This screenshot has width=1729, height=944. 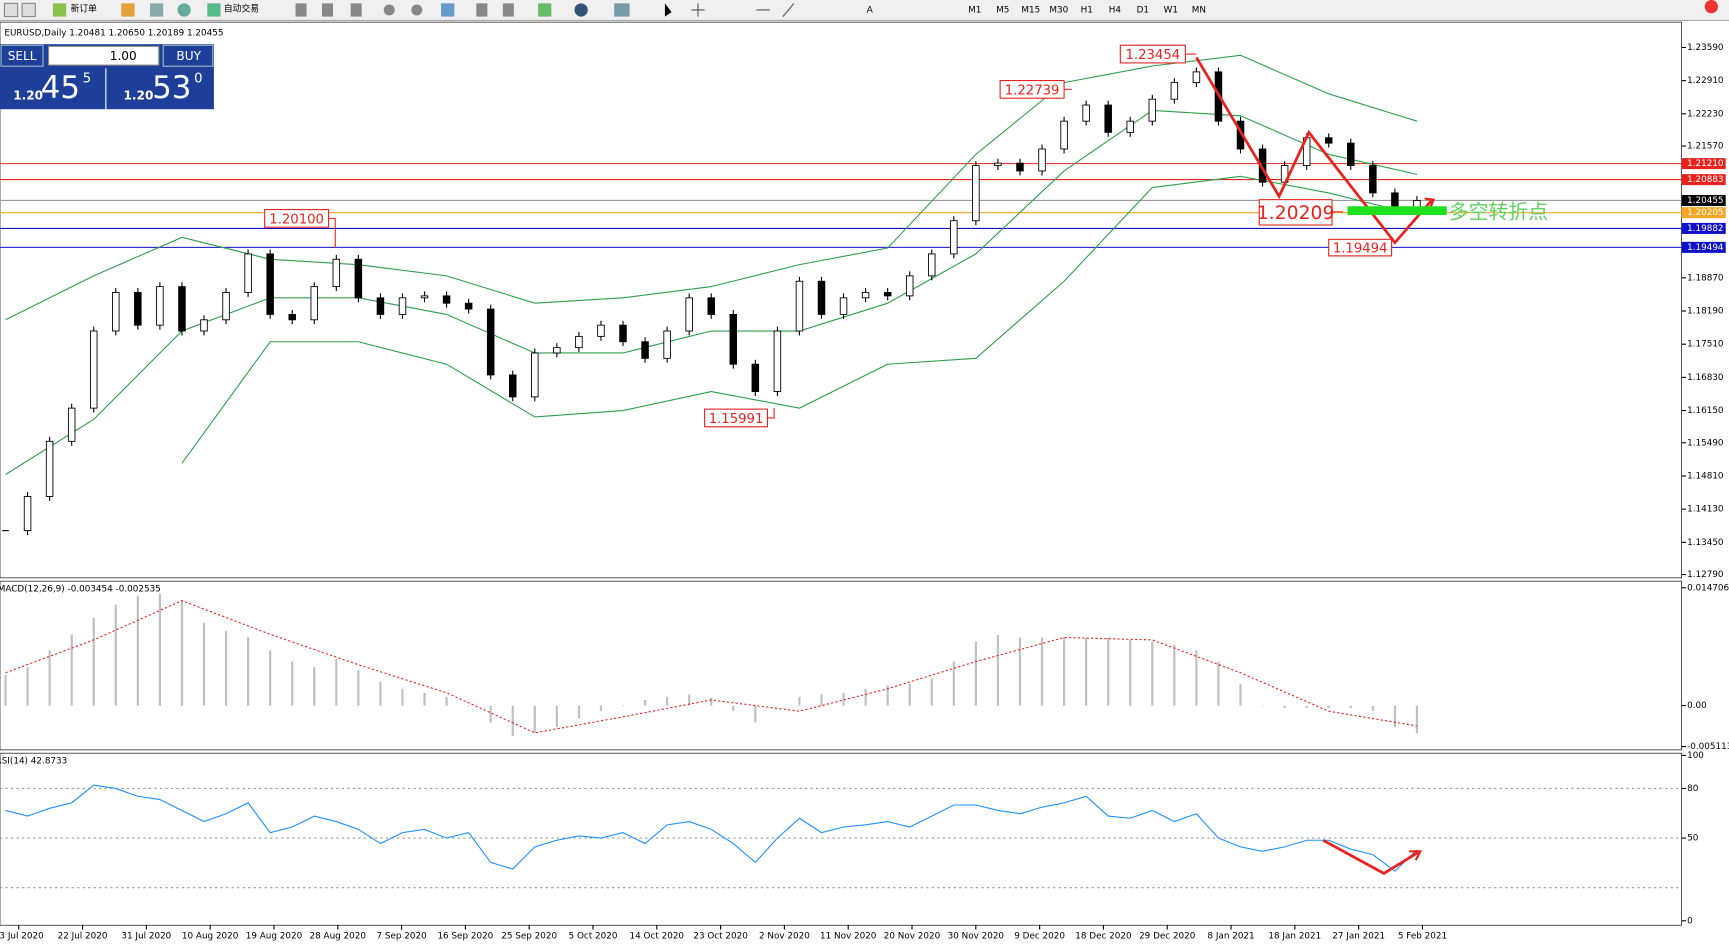 I want to click on zoom-in, so click(x=389, y=10).